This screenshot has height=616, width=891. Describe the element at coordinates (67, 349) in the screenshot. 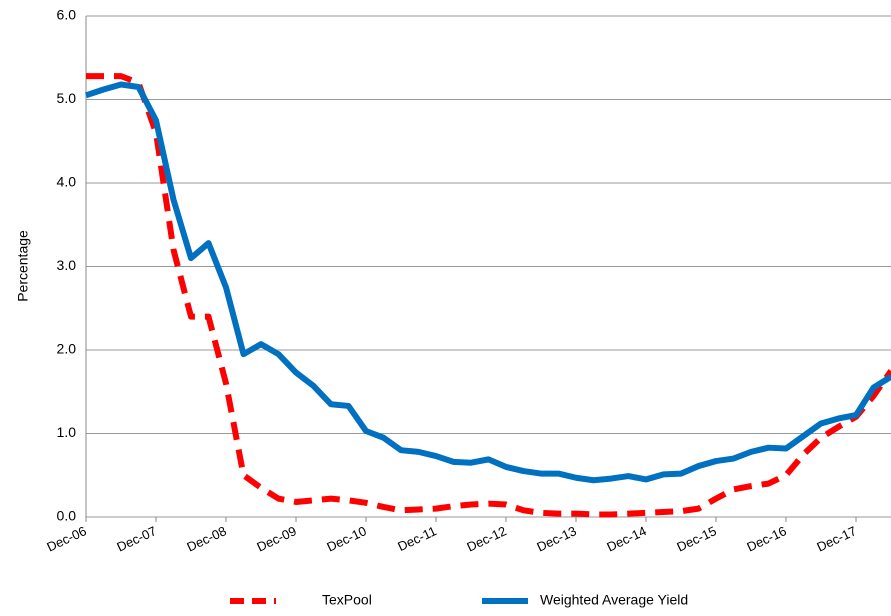

I see `y-tick-label: 2.0` at that location.